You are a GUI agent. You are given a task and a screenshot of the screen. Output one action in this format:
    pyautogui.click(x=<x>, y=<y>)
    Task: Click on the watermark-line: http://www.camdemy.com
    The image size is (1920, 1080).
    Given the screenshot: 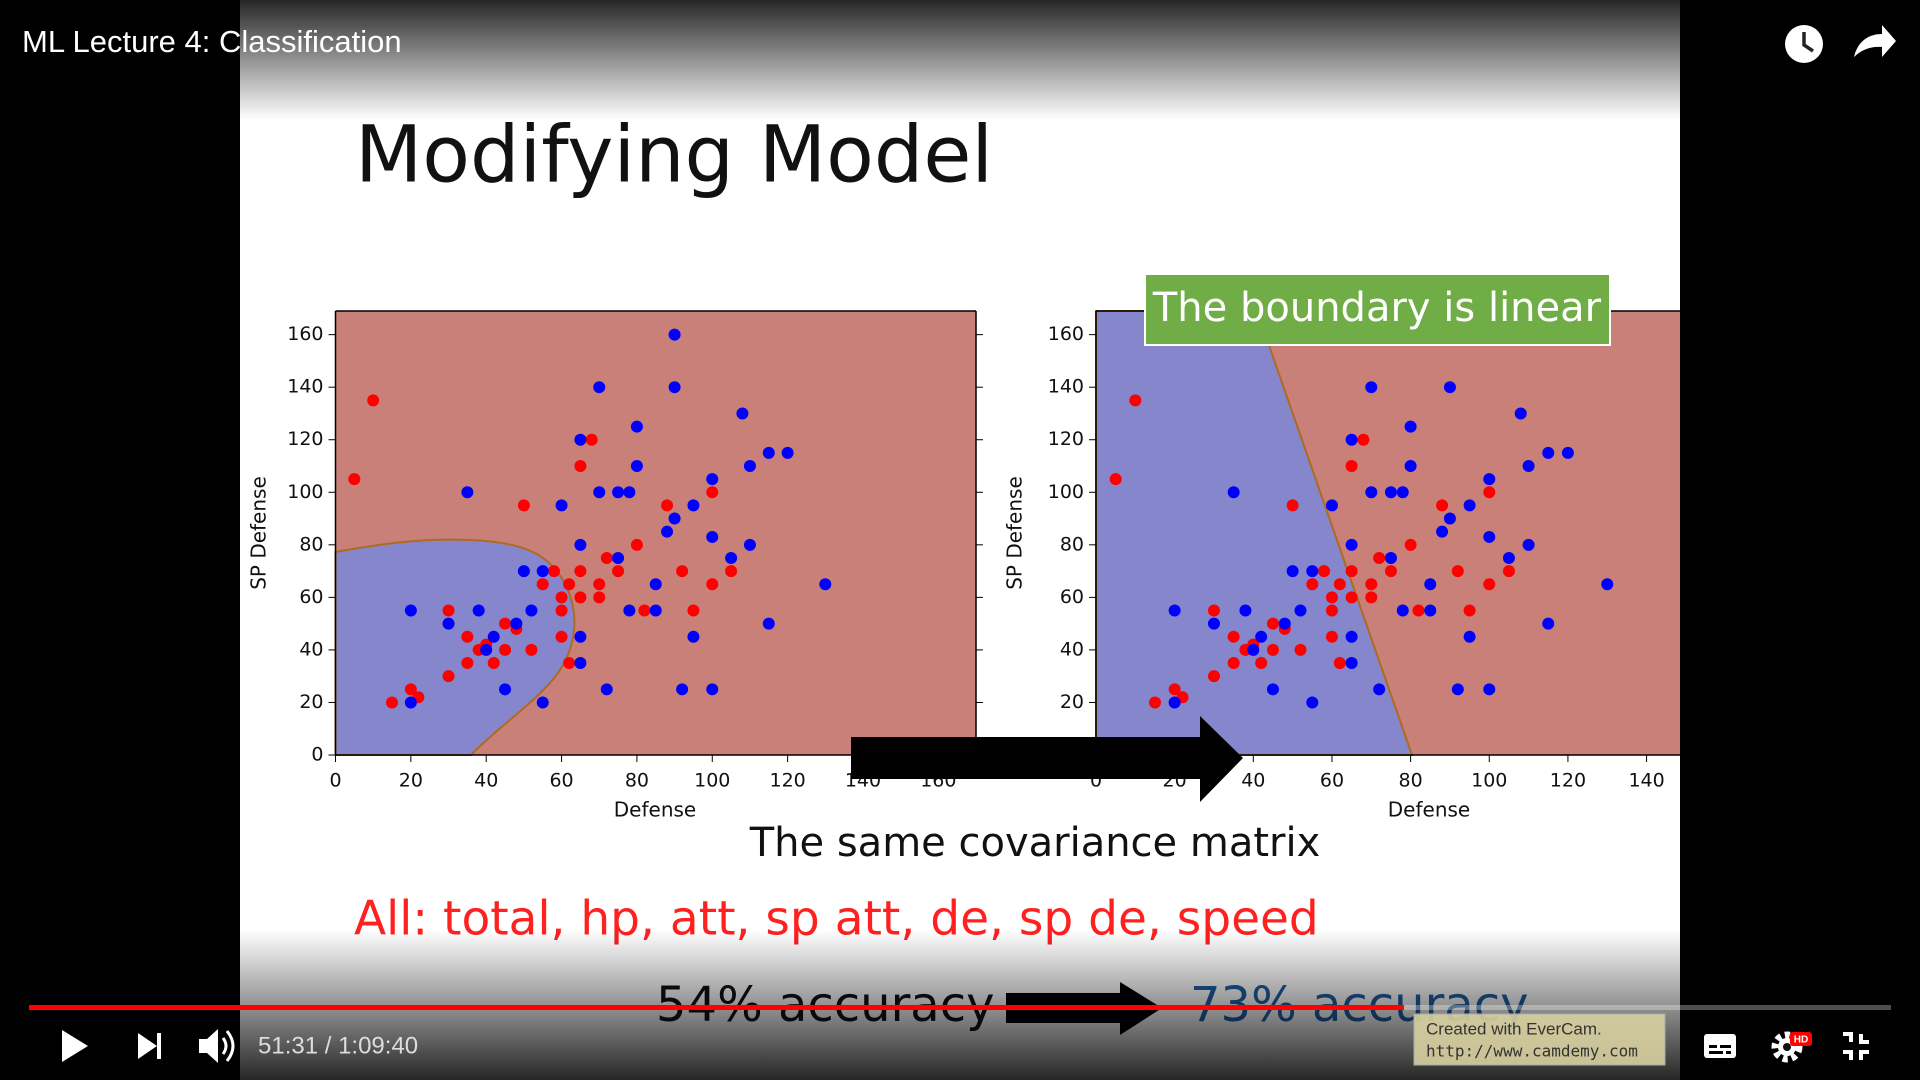 What is the action you would take?
    pyautogui.click(x=1532, y=1051)
    